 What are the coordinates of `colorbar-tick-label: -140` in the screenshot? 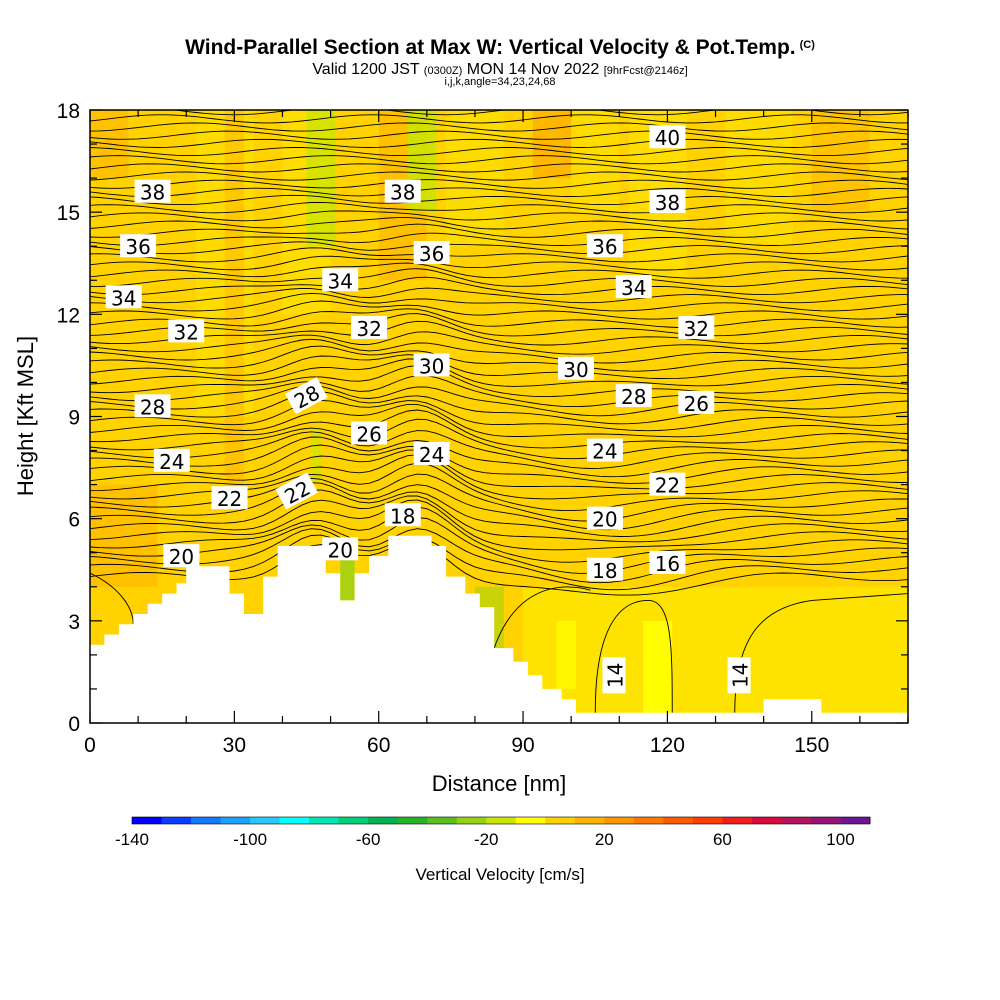 It's located at (132, 839).